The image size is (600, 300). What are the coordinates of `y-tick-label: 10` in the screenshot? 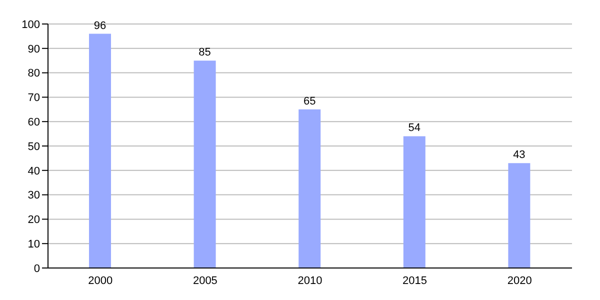 It's located at (34, 244).